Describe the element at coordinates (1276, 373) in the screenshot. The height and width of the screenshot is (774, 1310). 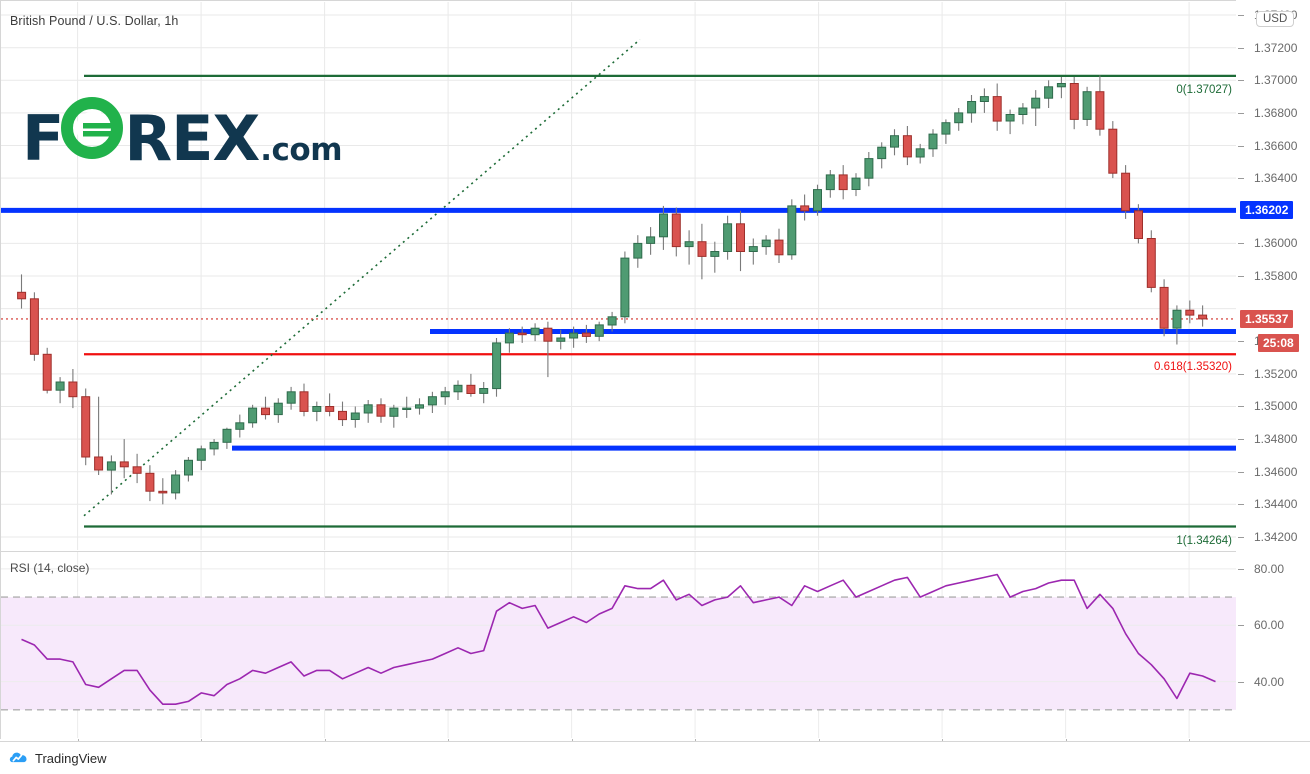
I see `price-axis-label: 1.35200` at that location.